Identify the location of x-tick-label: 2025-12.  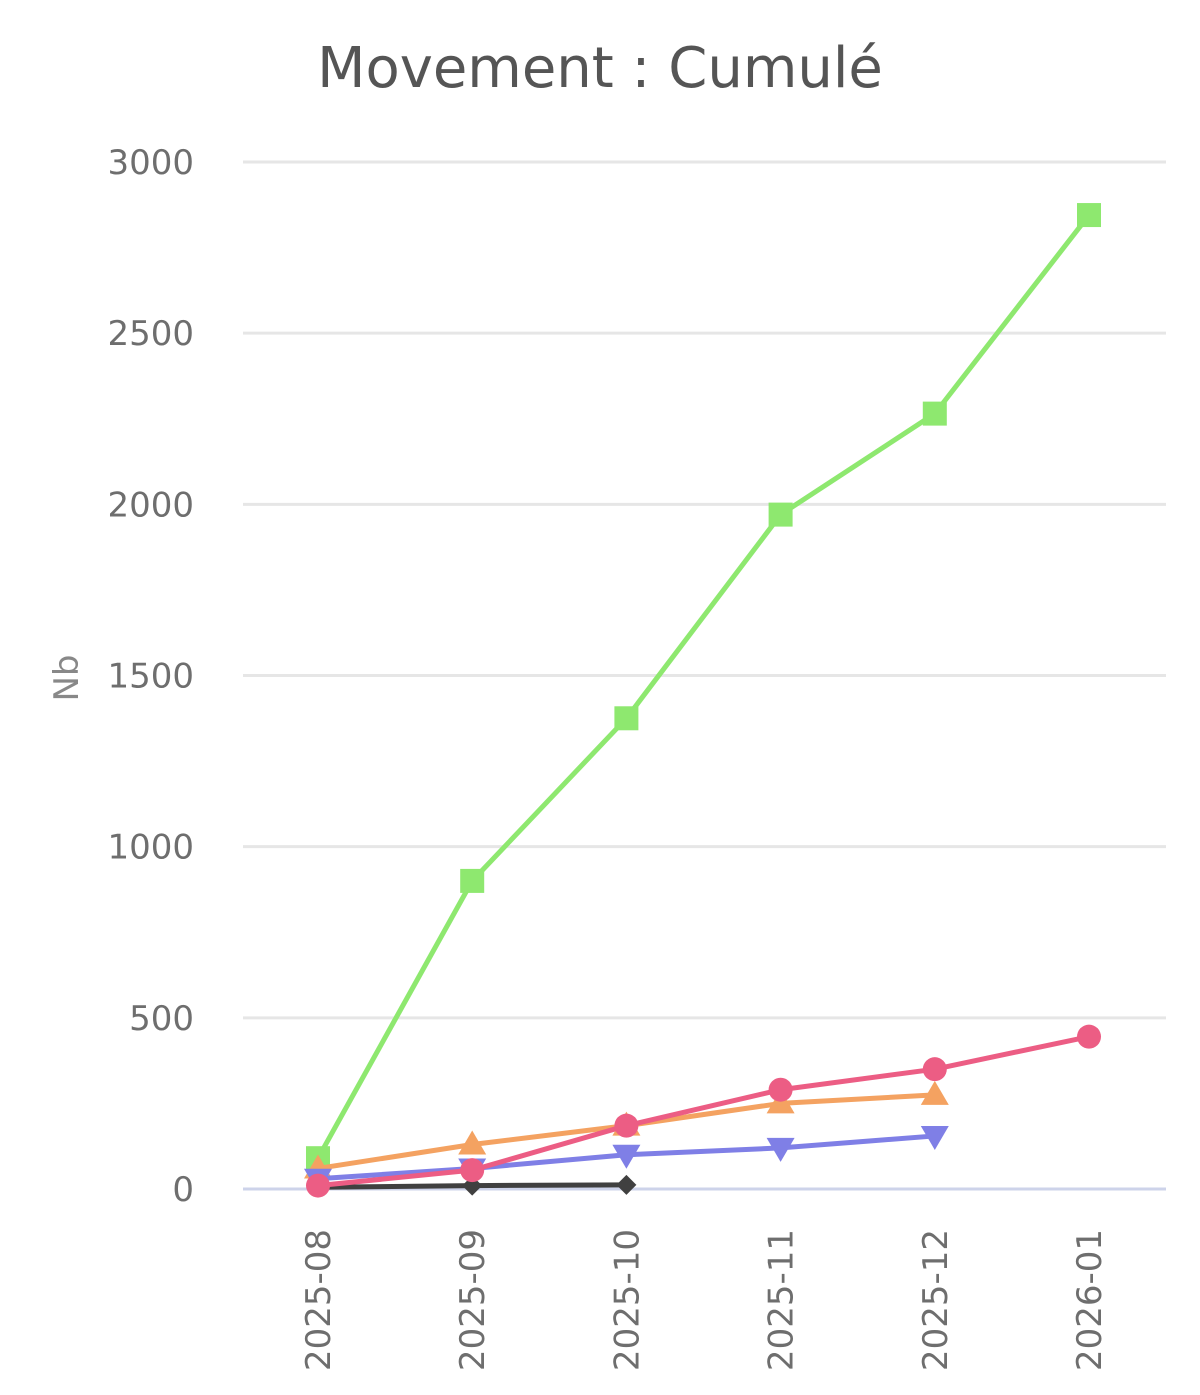
(936, 1300).